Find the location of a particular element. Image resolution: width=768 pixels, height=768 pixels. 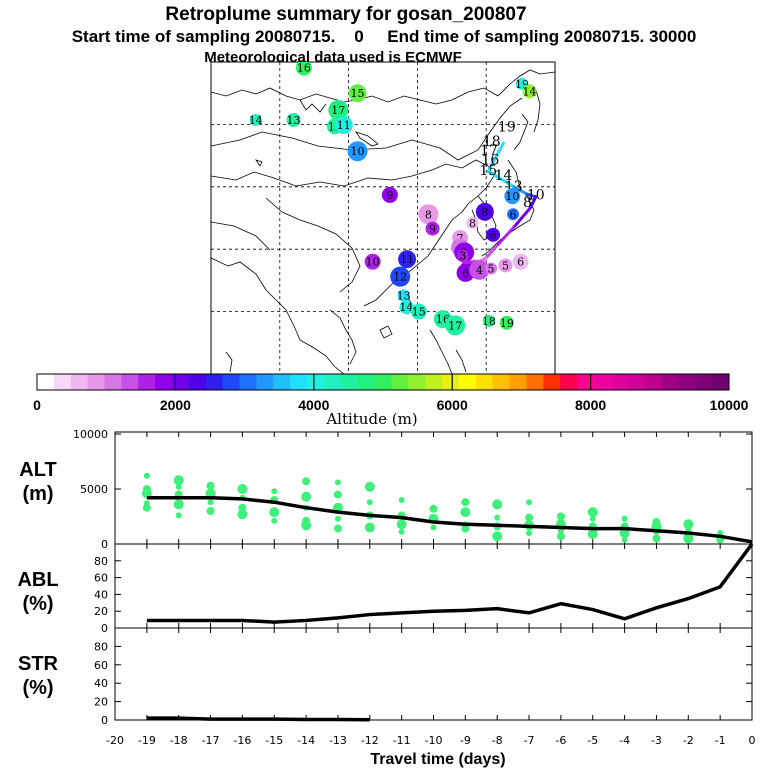

day-marker-label: 9 is located at coordinates (389, 195).